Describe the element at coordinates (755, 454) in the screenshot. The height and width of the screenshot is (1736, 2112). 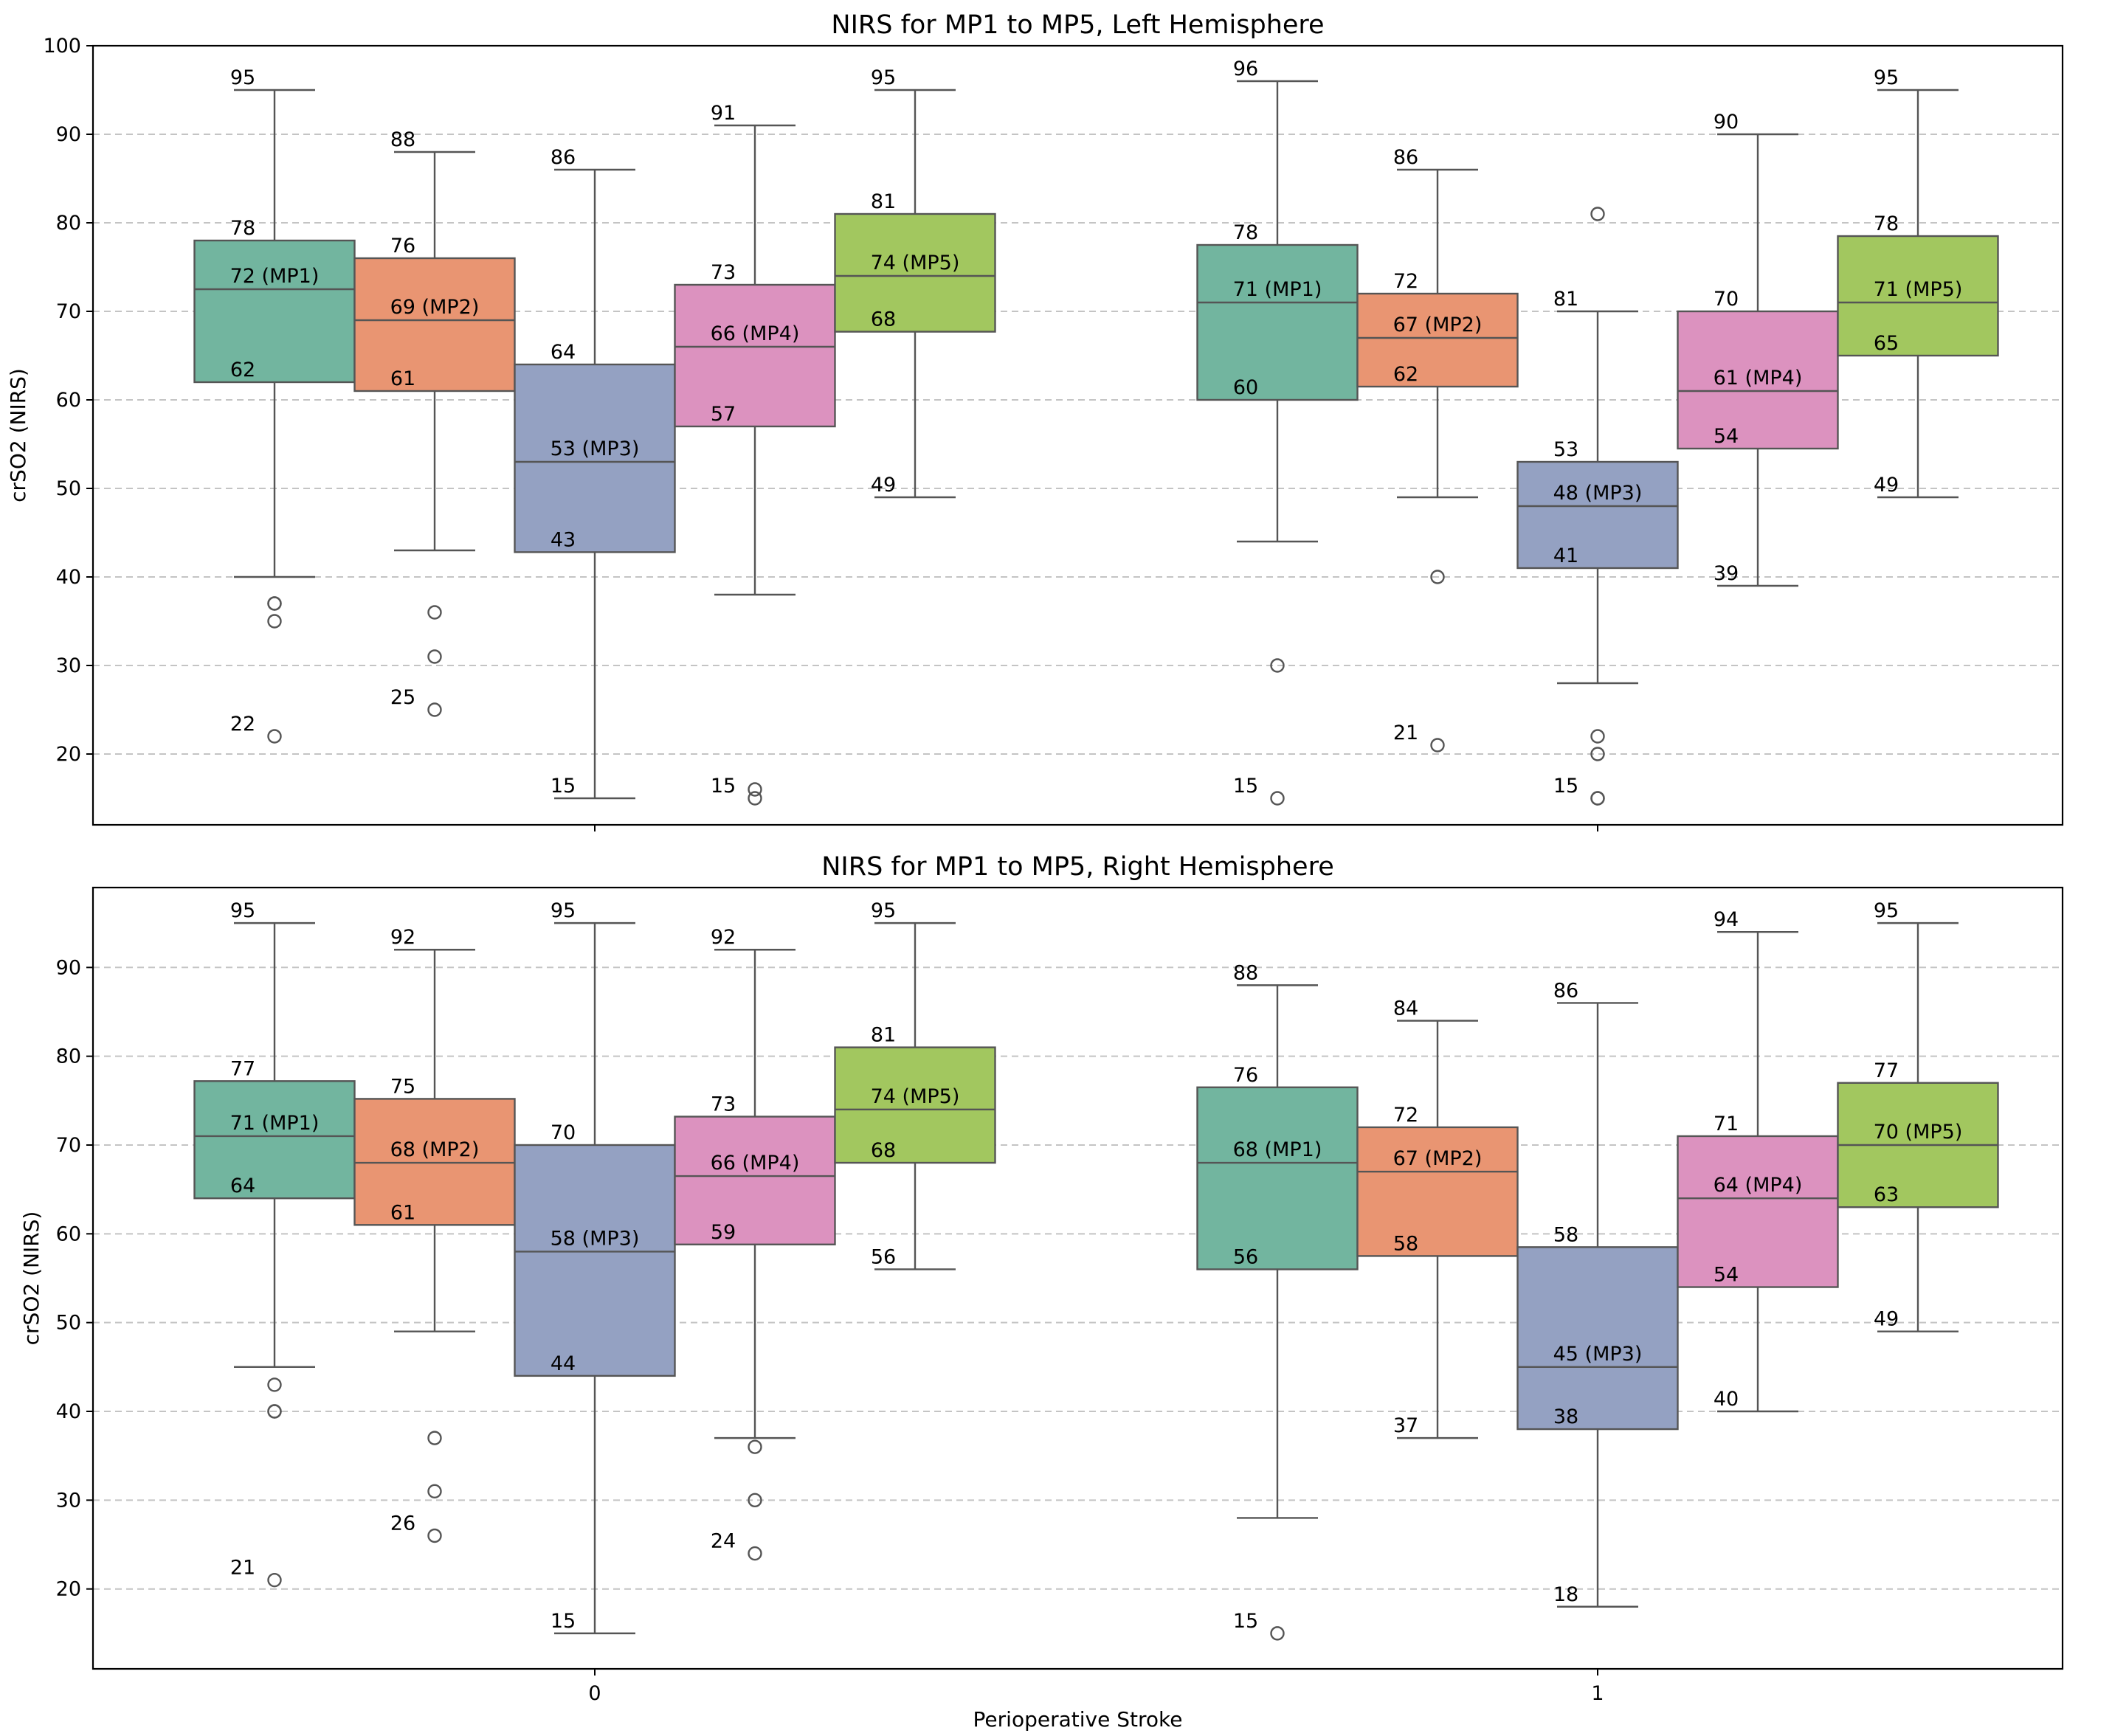
I see `box-mp4: 66 (MP4) 73 57 91 15` at that location.